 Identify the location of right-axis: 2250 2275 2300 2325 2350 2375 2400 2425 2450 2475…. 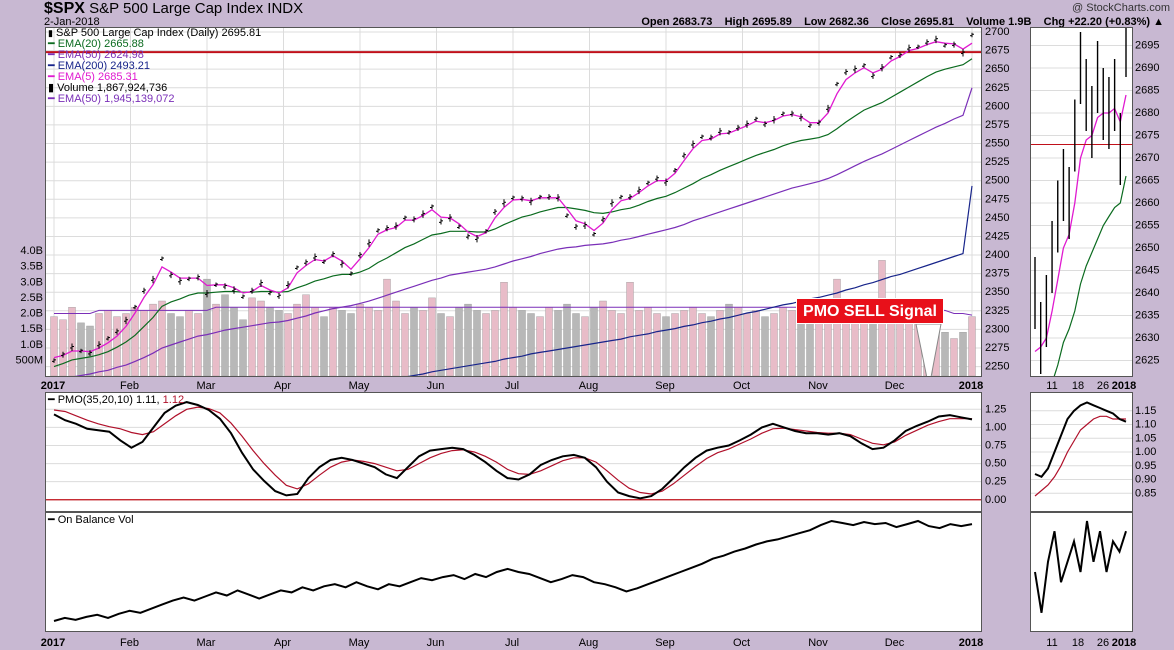
(997, 266).